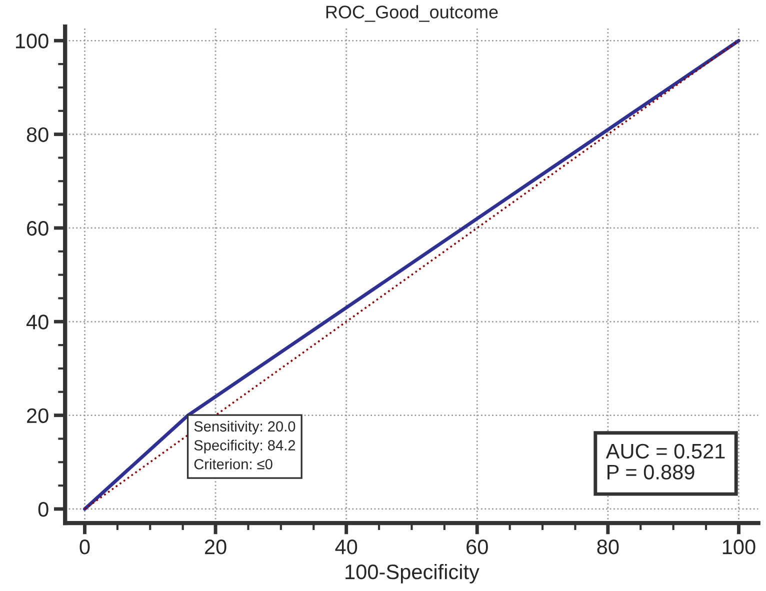  I want to click on x-tick-label: 60, so click(477, 547).